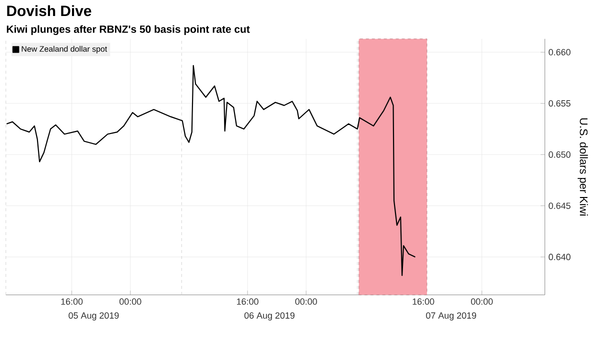 The height and width of the screenshot is (343, 600). I want to click on text: 07 Aug 2019, so click(451, 316).